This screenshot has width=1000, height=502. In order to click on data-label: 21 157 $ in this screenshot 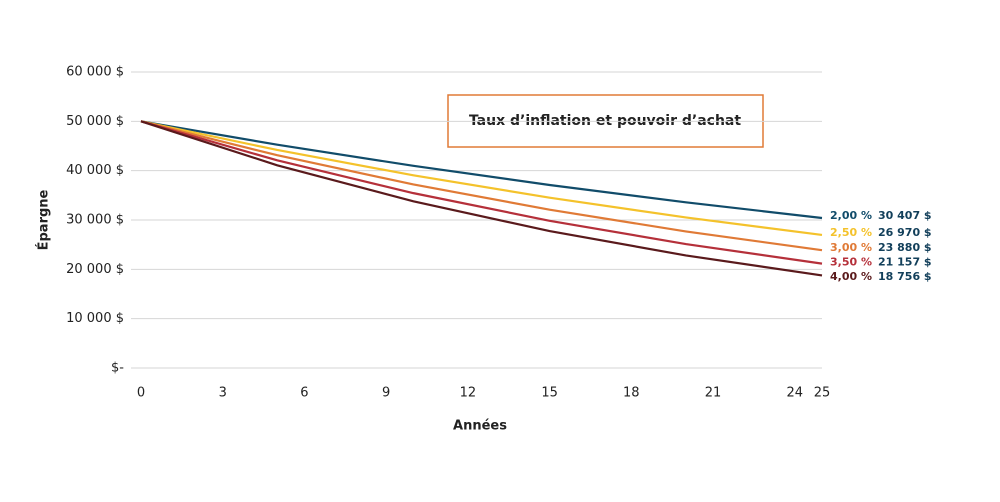, I will do `click(905, 262)`.